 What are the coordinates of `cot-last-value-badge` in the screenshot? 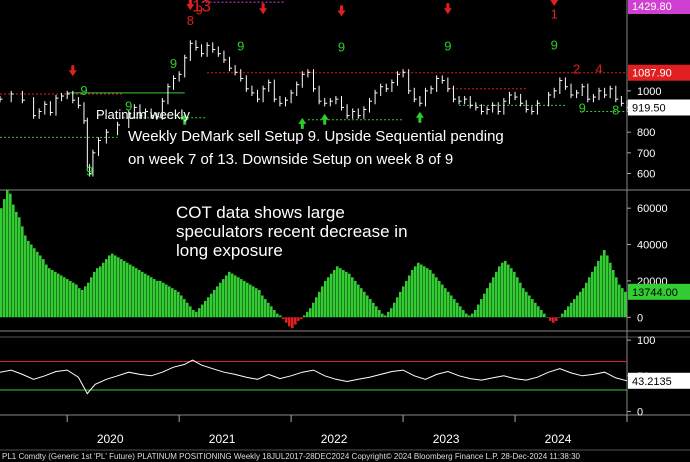 It's located at (659, 291).